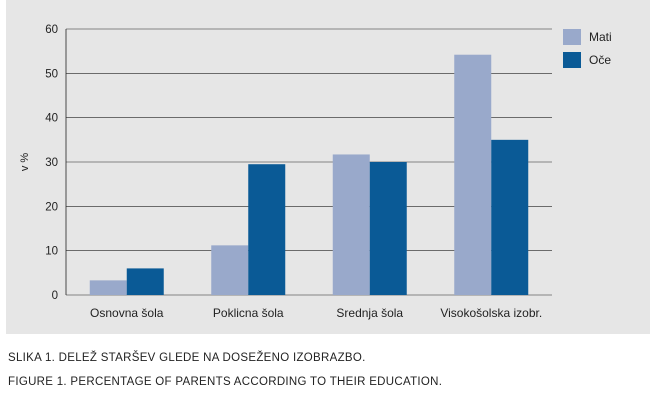  I want to click on x-category-label-0: Osnovna šola, so click(127, 313).